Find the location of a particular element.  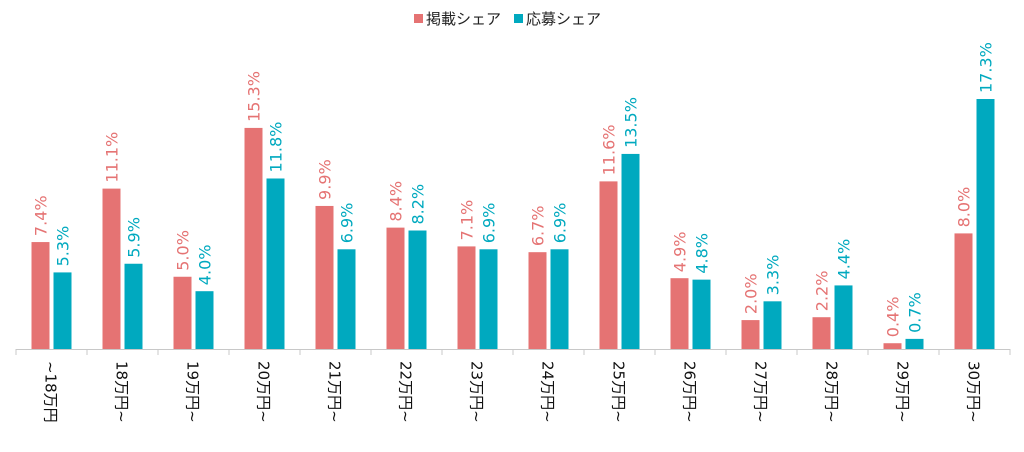

data-label: 4.0% is located at coordinates (205, 265).